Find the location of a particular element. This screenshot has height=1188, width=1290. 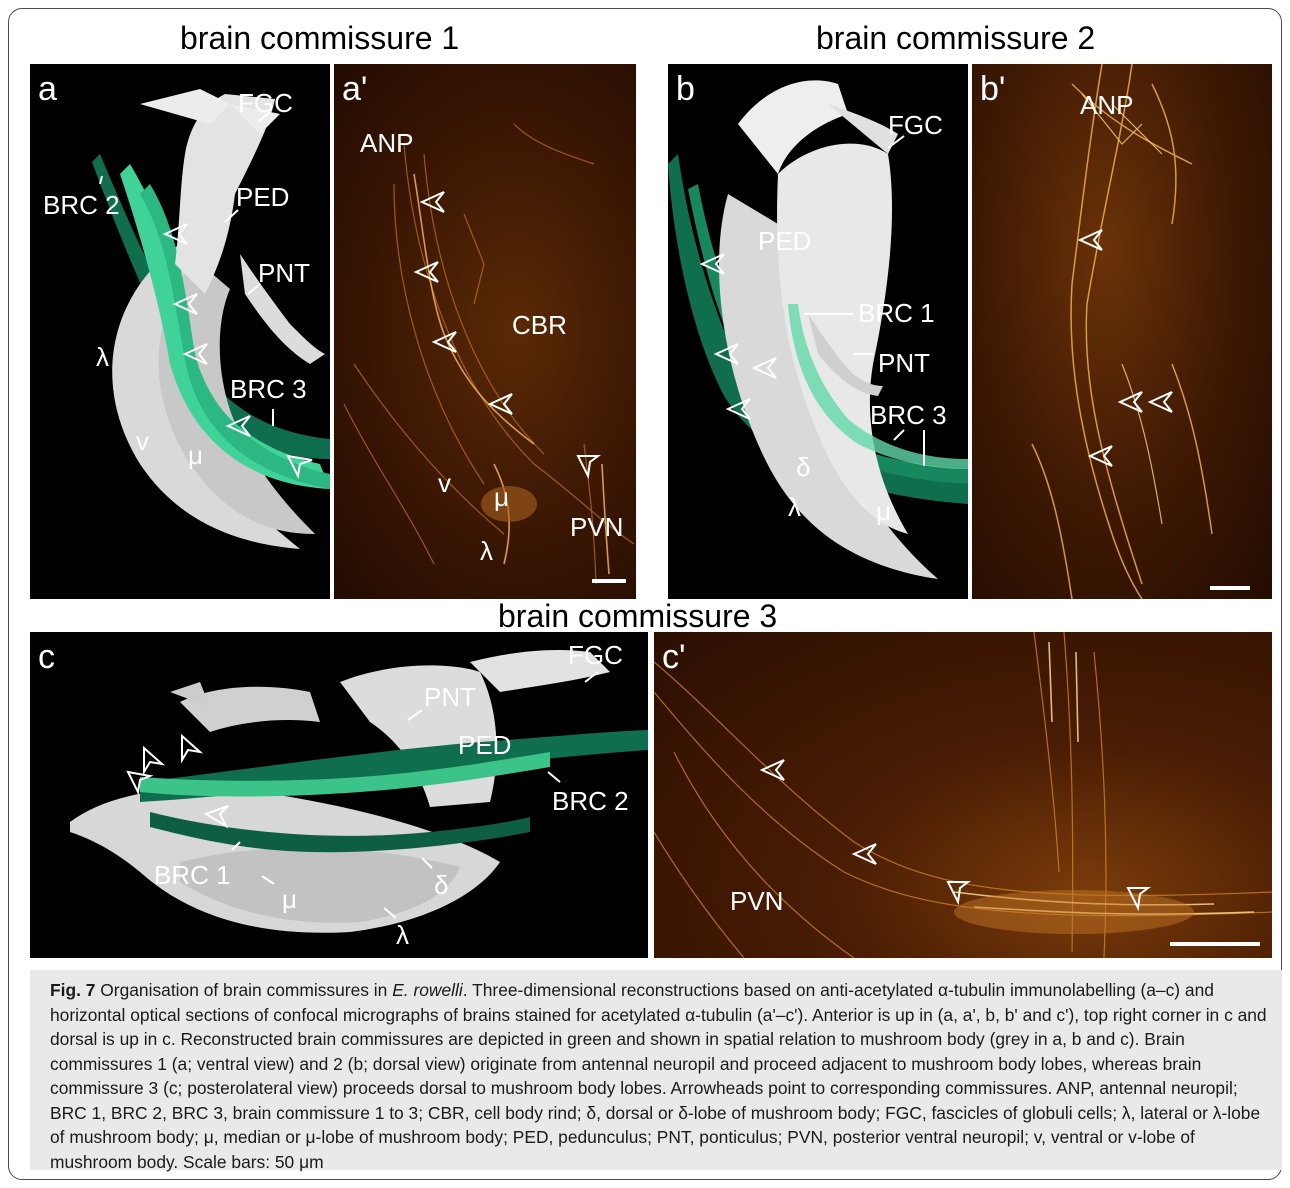

panel-c: c FGC PNT PED BRC 2 BRC 1 μ δ λ is located at coordinates (339, 795).